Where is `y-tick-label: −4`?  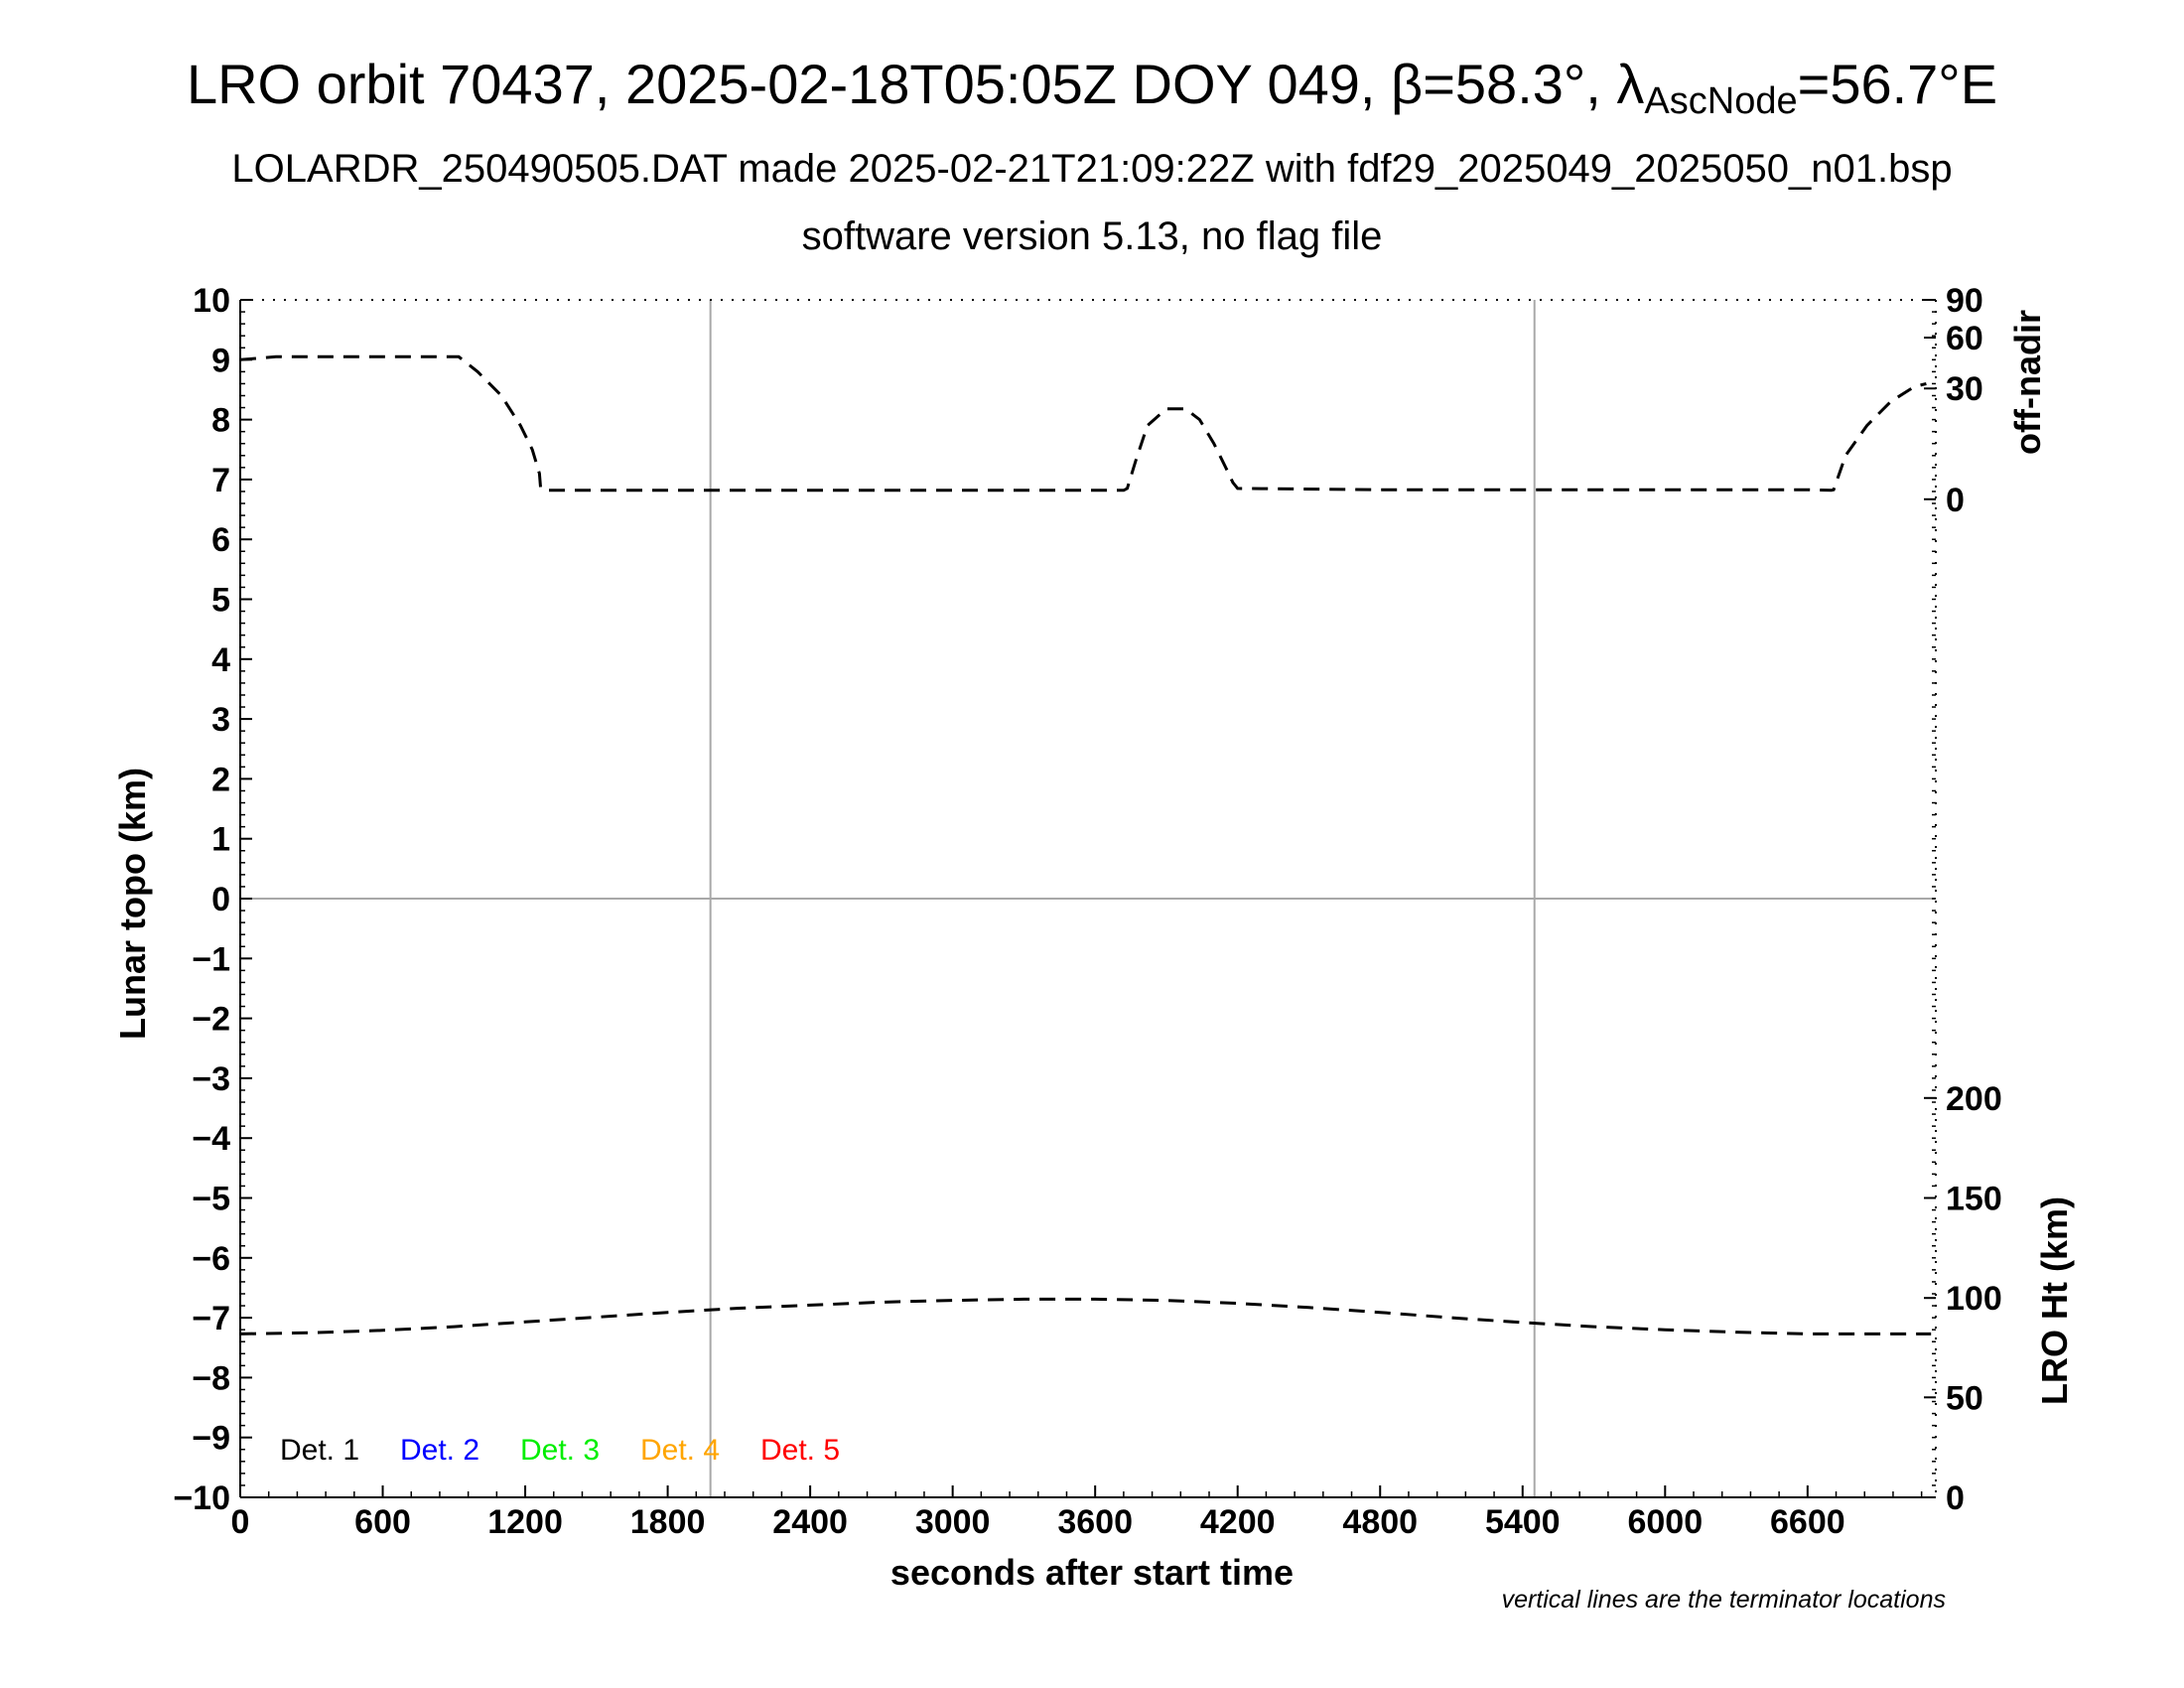 y-tick-label: −4 is located at coordinates (211, 1139).